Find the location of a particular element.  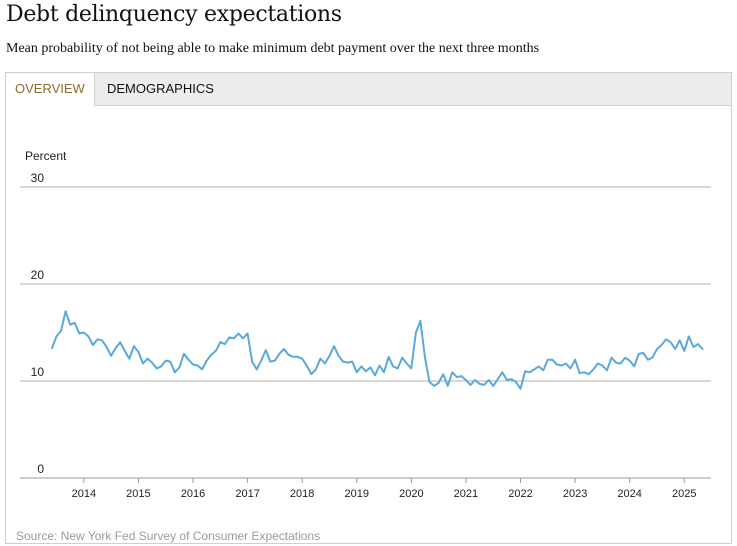

x-tick-label: 2015 is located at coordinates (138, 494).